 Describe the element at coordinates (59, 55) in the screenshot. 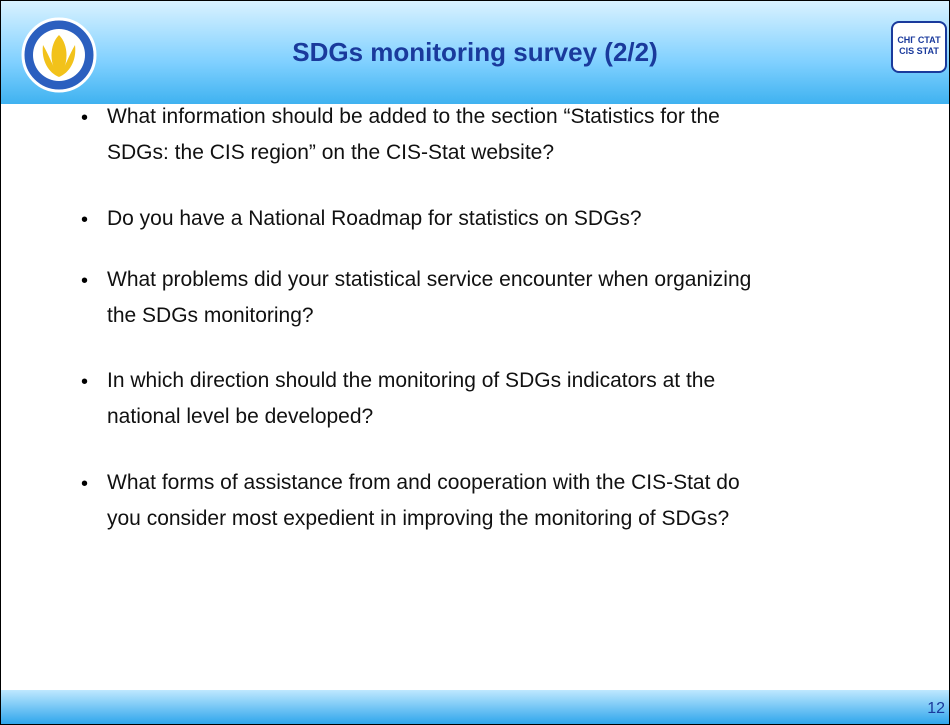

I see `logo-left` at that location.